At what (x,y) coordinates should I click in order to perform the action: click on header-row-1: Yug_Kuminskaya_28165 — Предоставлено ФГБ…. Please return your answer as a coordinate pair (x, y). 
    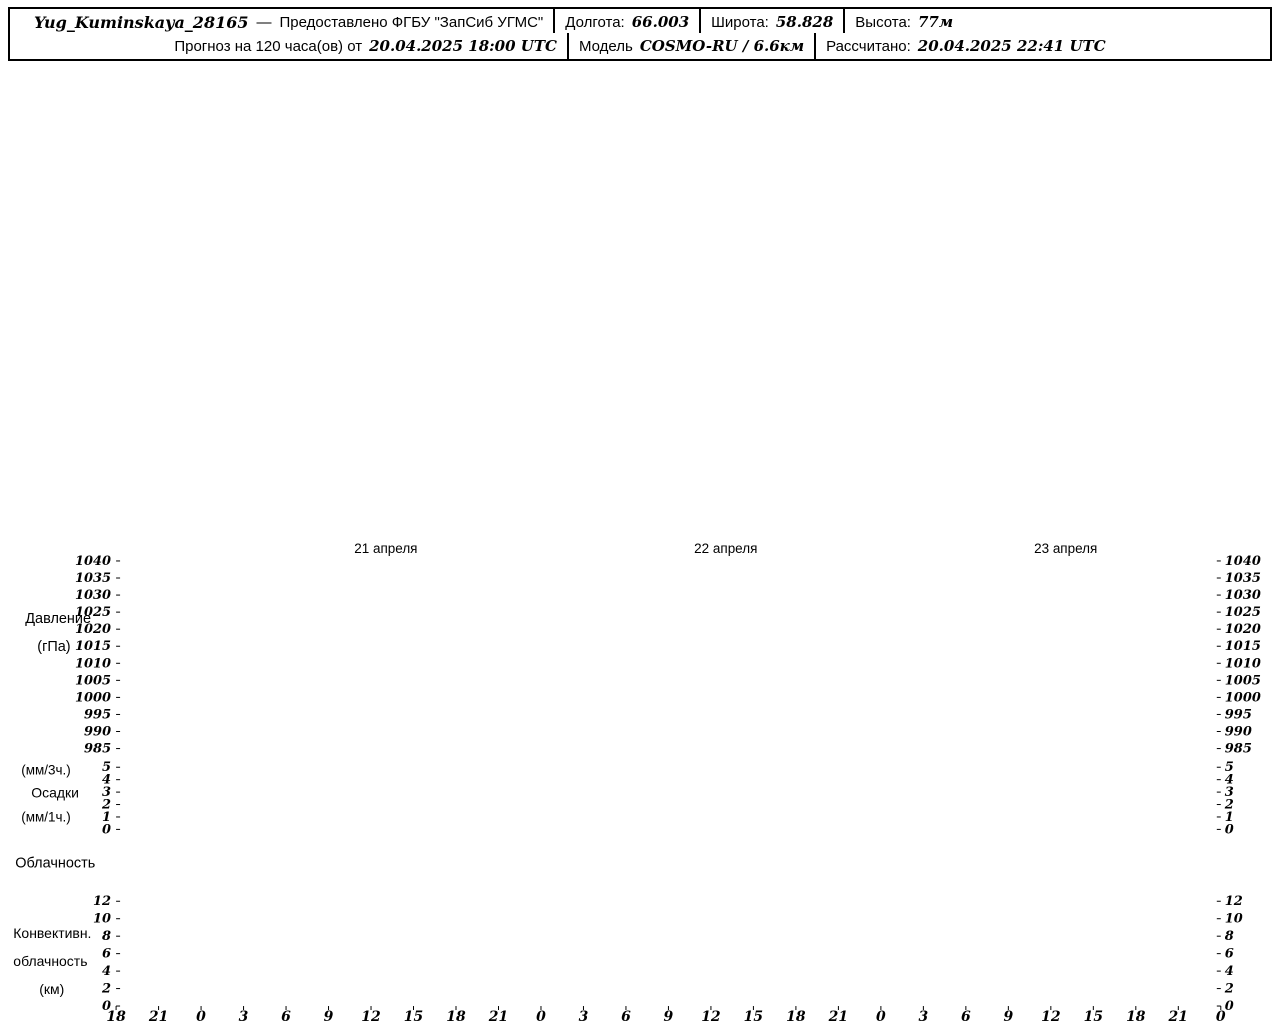
    Looking at the image, I should click on (640, 22).